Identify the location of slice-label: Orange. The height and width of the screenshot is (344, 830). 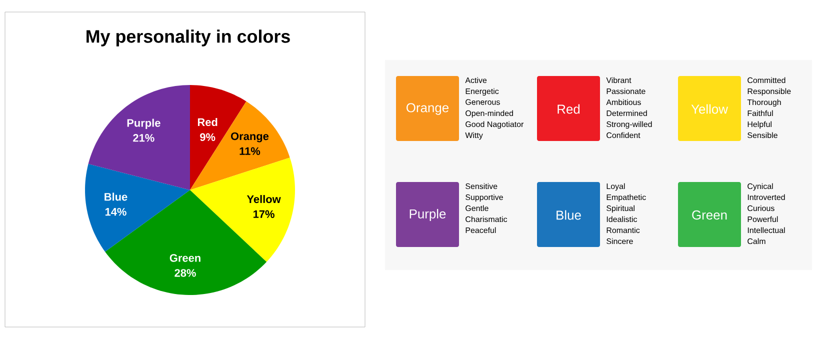
(250, 137).